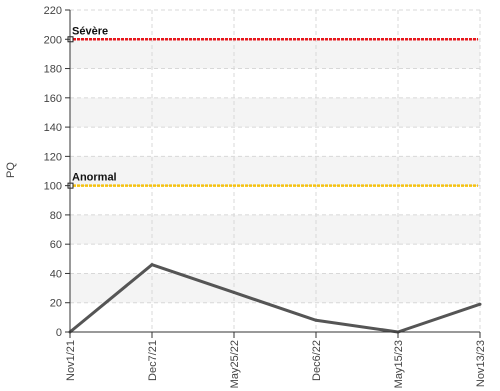 This screenshot has width=500, height=391. What do you see at coordinates (153, 360) in the screenshot?
I see `x-tick-label: Dec7/21` at bounding box center [153, 360].